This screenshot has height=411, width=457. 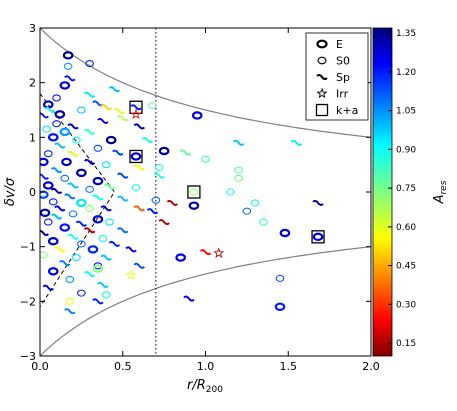 I want to click on legend-marker-spiral, so click(x=322, y=77).